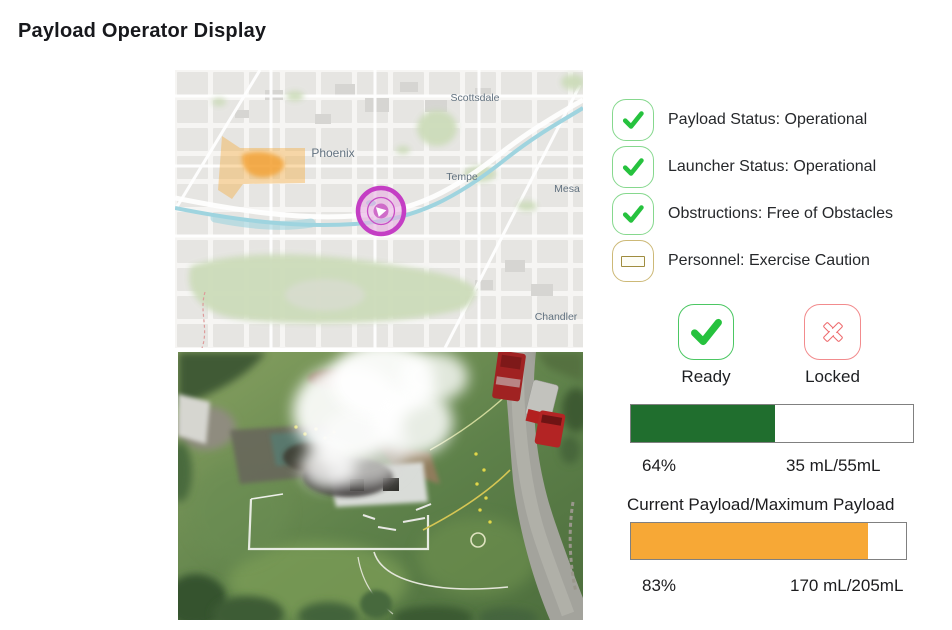 The image size is (952, 630). I want to click on status-icon-payload, so click(633, 120).